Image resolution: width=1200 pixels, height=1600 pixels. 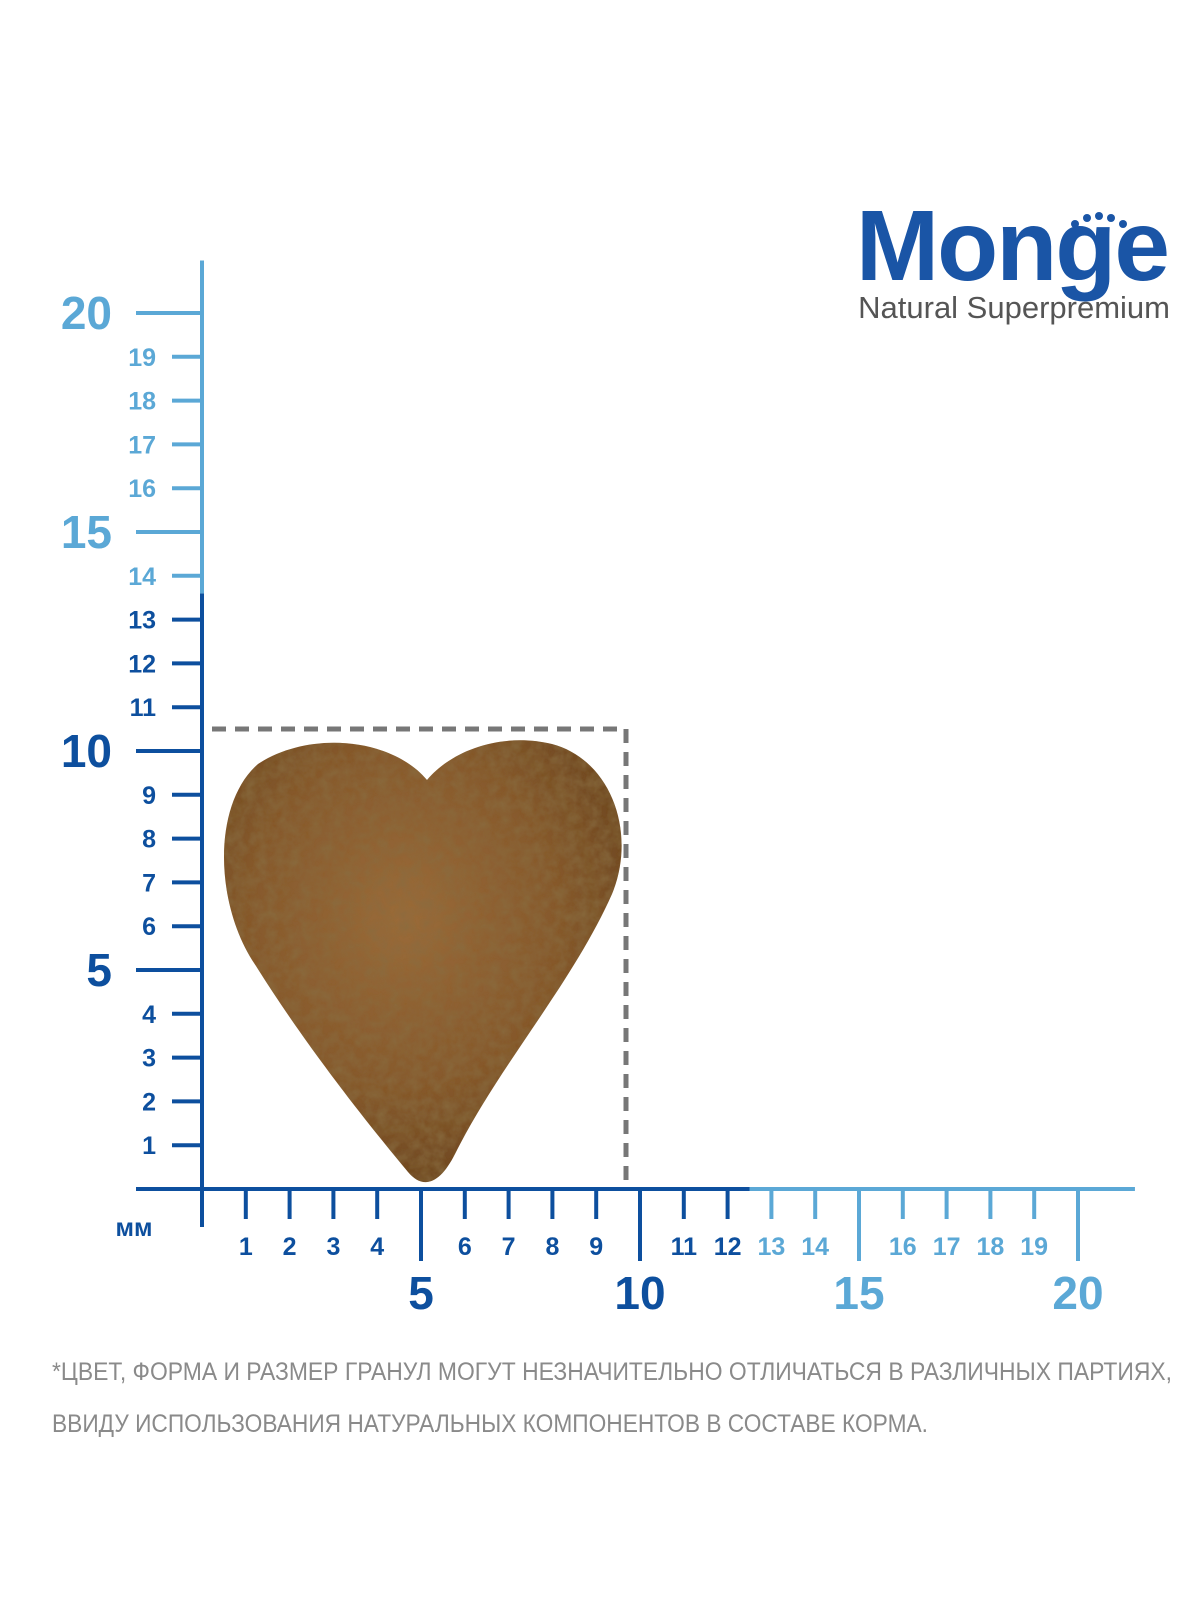 I want to click on x-minor-label: 17, so click(x=947, y=1247).